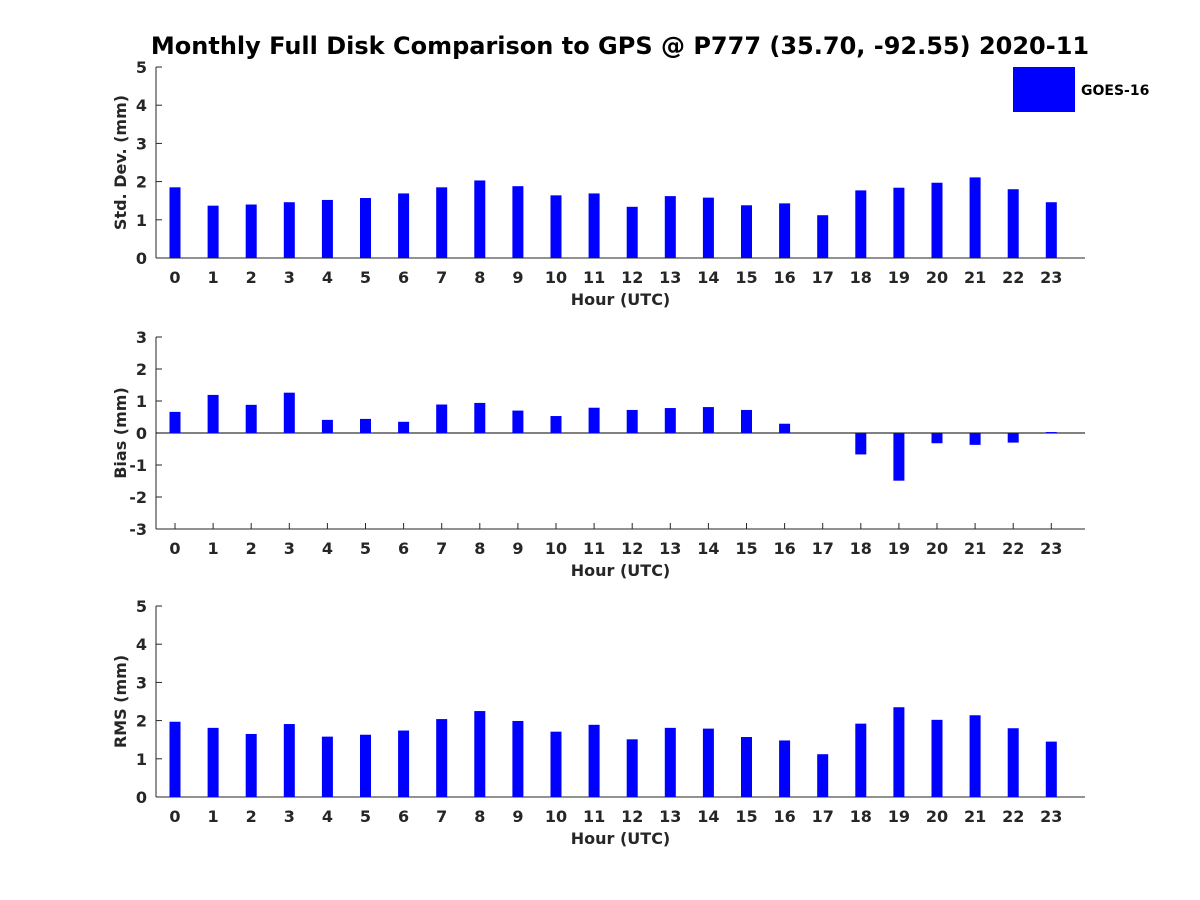  What do you see at coordinates (861, 816) in the screenshot?
I see `chart-3-x-tick-label: 18` at bounding box center [861, 816].